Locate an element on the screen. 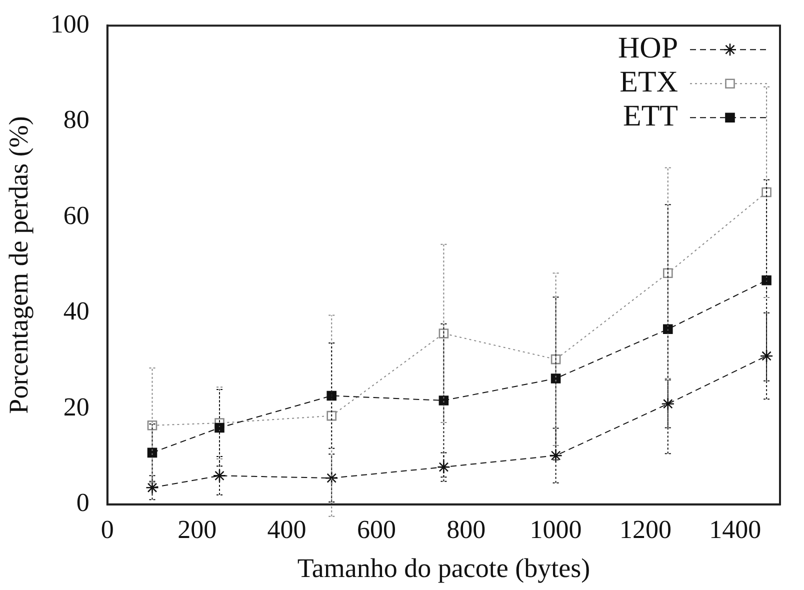 This screenshot has height=590, width=804. y-tick-label: 100 is located at coordinates (70, 23).